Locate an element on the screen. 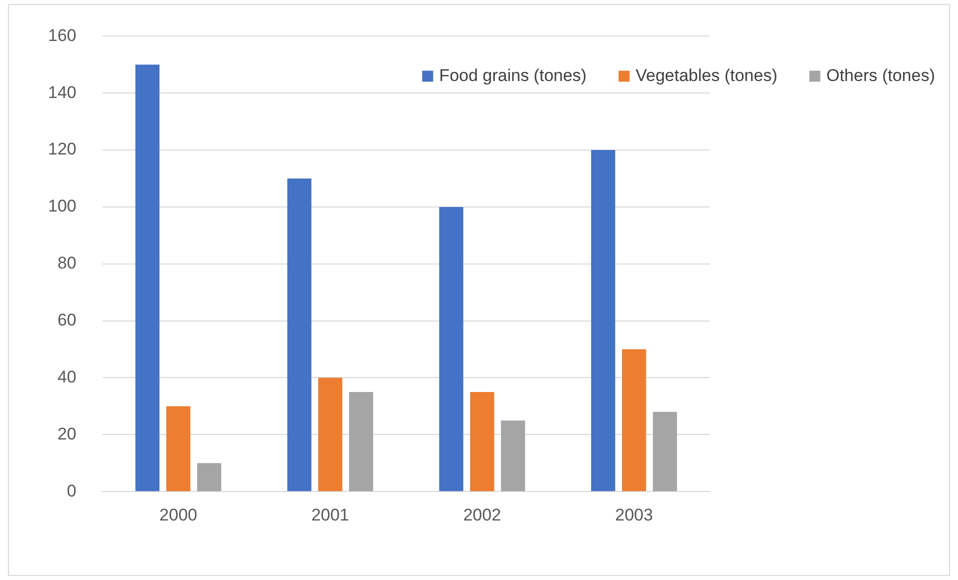 The image size is (958, 580). y-tick-label: 80 is located at coordinates (66, 263).